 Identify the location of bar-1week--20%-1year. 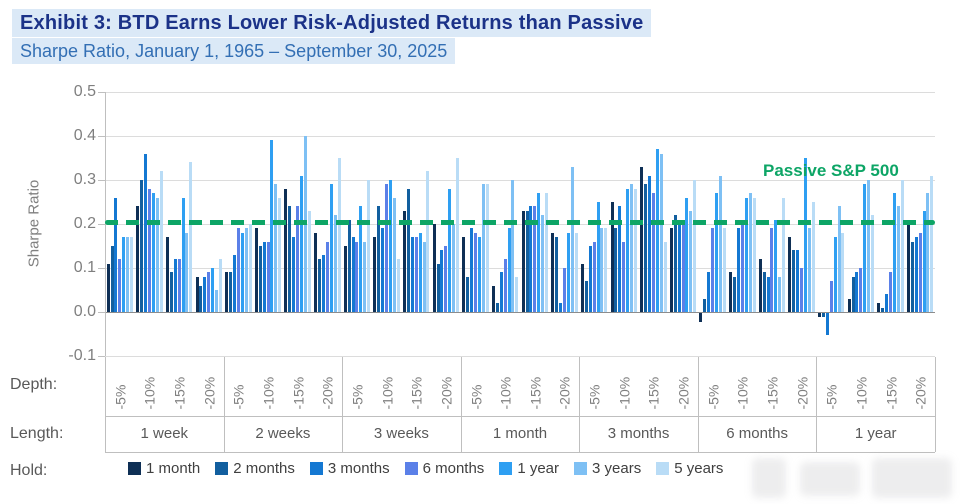
(213, 290).